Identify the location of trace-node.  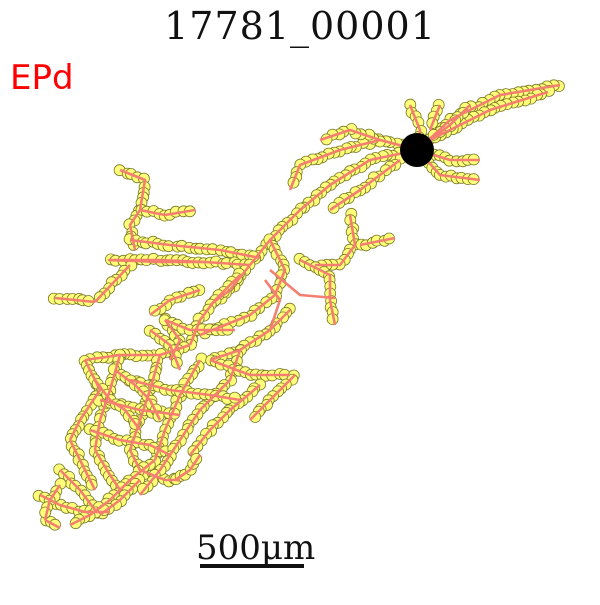
(255, 417).